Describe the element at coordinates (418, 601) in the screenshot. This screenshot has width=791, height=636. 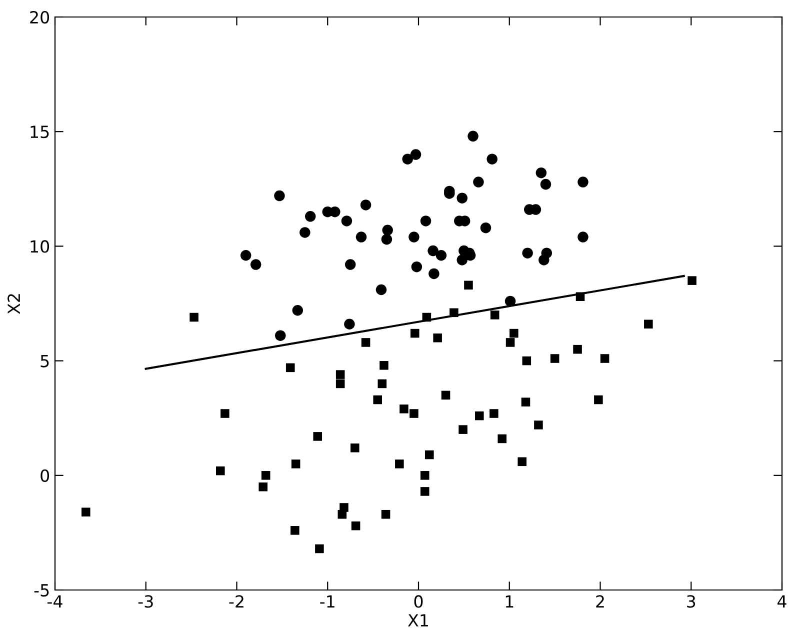
I see `x-tick-label: 0` at that location.